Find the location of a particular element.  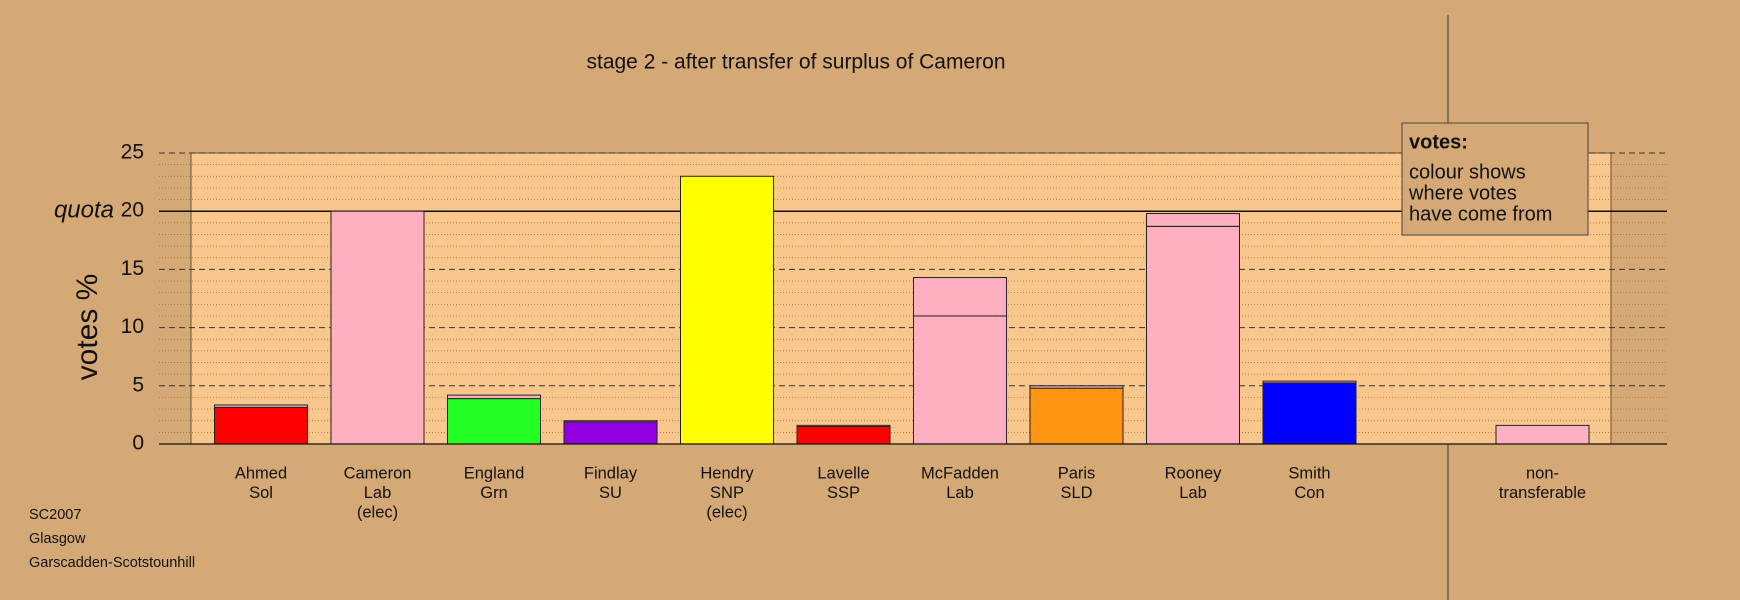

x-tick-label: Cameron is located at coordinates (378, 473).